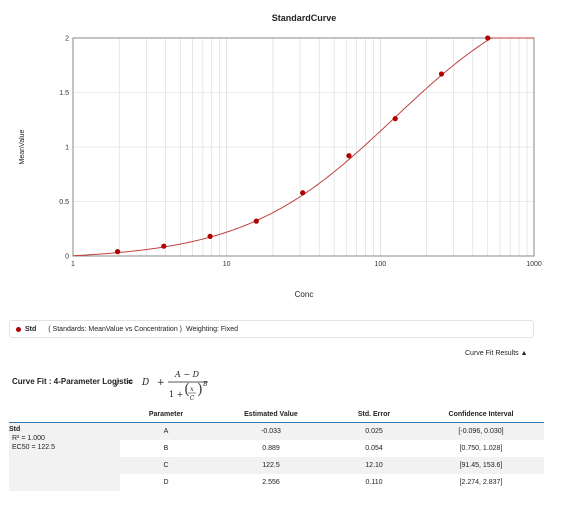  What do you see at coordinates (200, 389) in the screenshot?
I see `formula-right-paren: )` at bounding box center [200, 389].